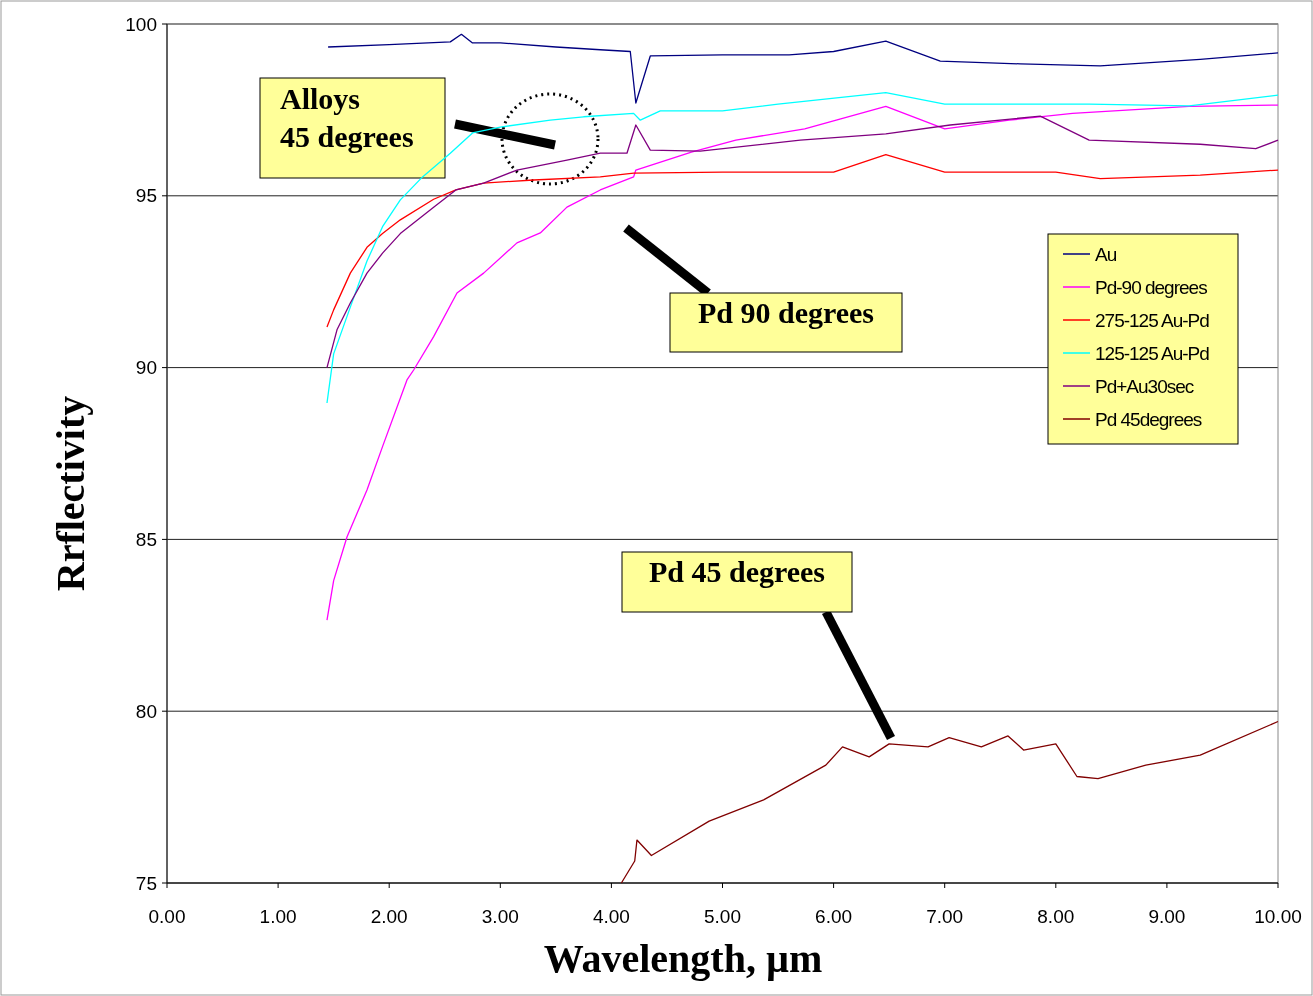  Describe the element at coordinates (1167, 916) in the screenshot. I see `x-tick-label: 9.00` at that location.